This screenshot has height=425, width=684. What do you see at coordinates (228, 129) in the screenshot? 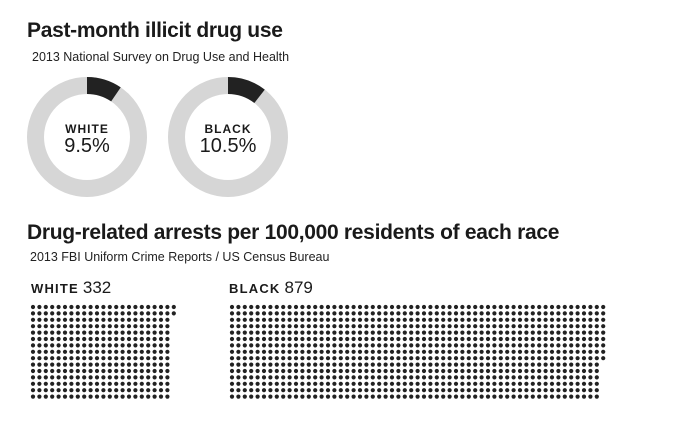
I see `donut-label-black: BLACK` at bounding box center [228, 129].